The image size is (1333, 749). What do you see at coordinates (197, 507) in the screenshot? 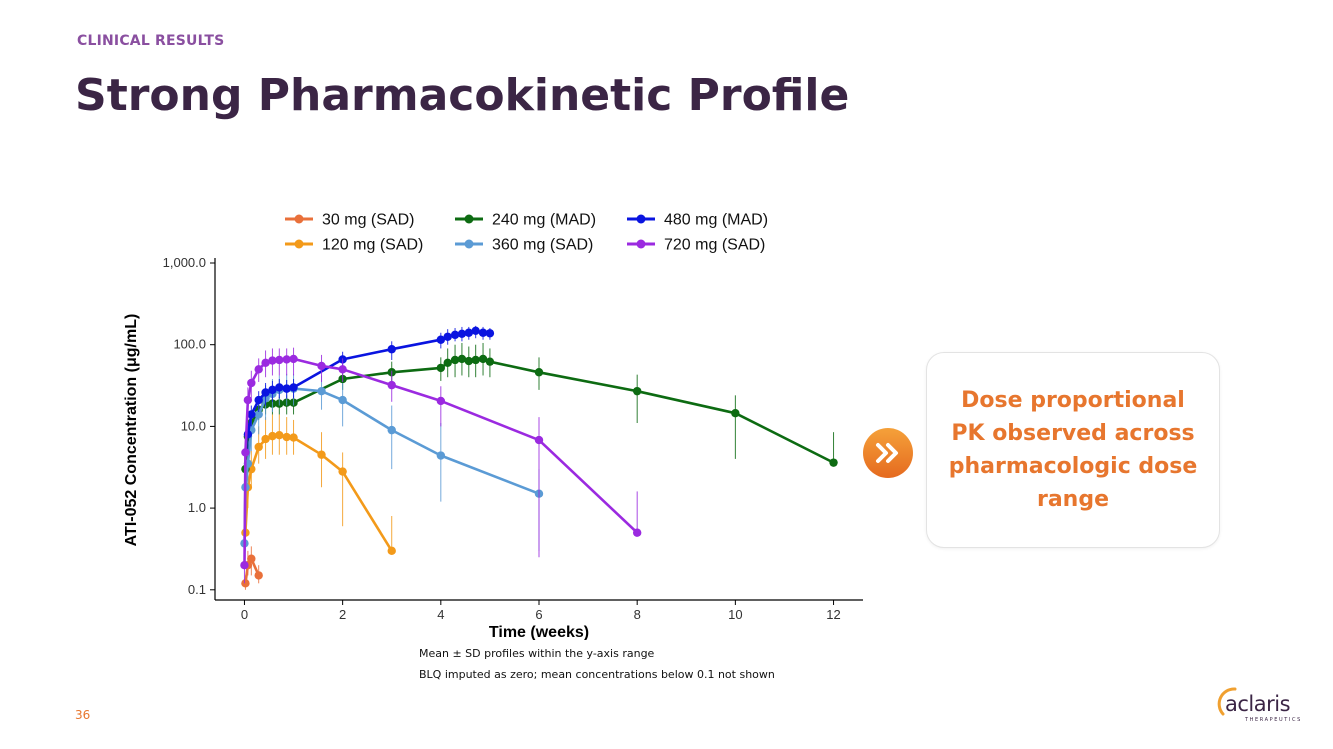
I see `y-tick-label: 1.0` at bounding box center [197, 507].